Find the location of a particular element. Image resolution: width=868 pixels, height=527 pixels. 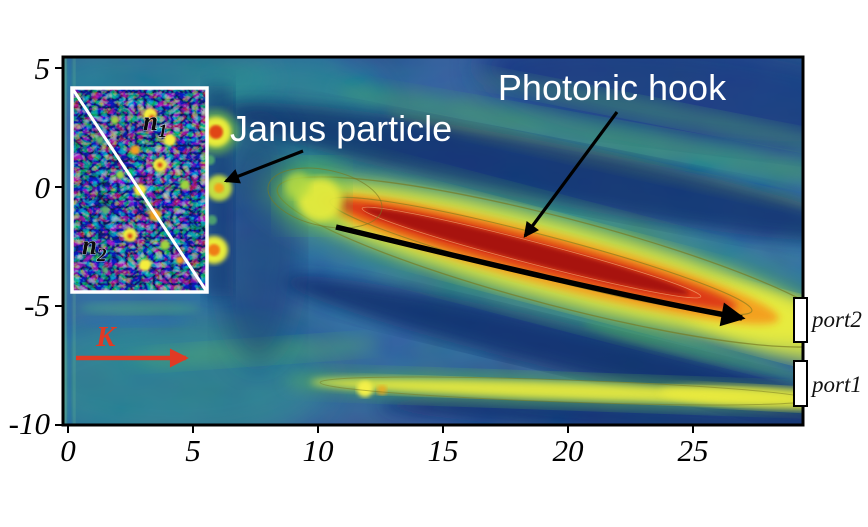

port2-label: port2 is located at coordinates (836, 319).